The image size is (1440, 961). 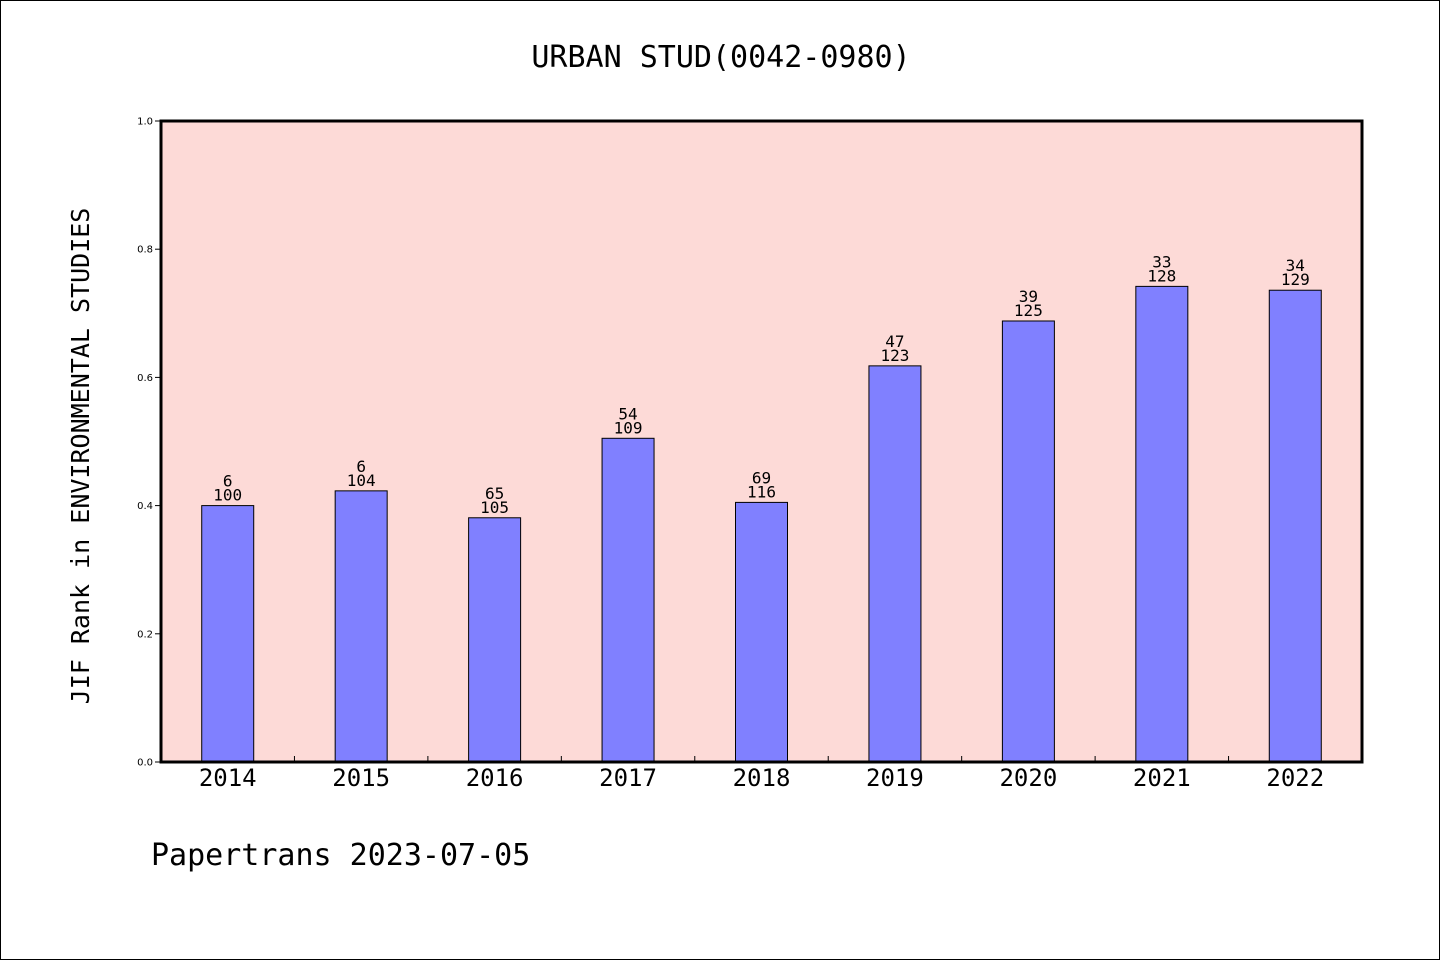 I want to click on y-axis-ticks: 0.0 0.2 0.4 0.6 0.8 1.0, so click(x=149, y=443).